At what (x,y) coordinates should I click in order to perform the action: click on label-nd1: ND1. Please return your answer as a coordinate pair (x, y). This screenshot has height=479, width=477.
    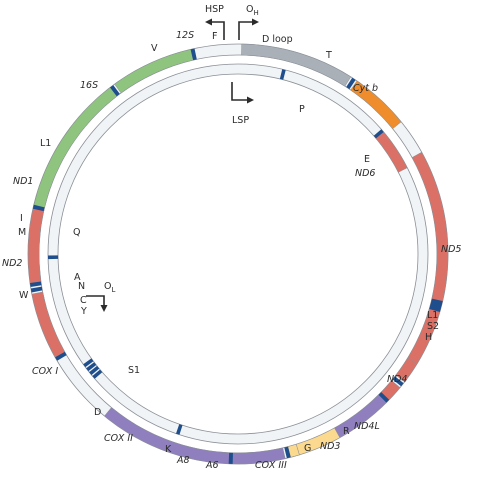
    Looking at the image, I should click on (23, 181).